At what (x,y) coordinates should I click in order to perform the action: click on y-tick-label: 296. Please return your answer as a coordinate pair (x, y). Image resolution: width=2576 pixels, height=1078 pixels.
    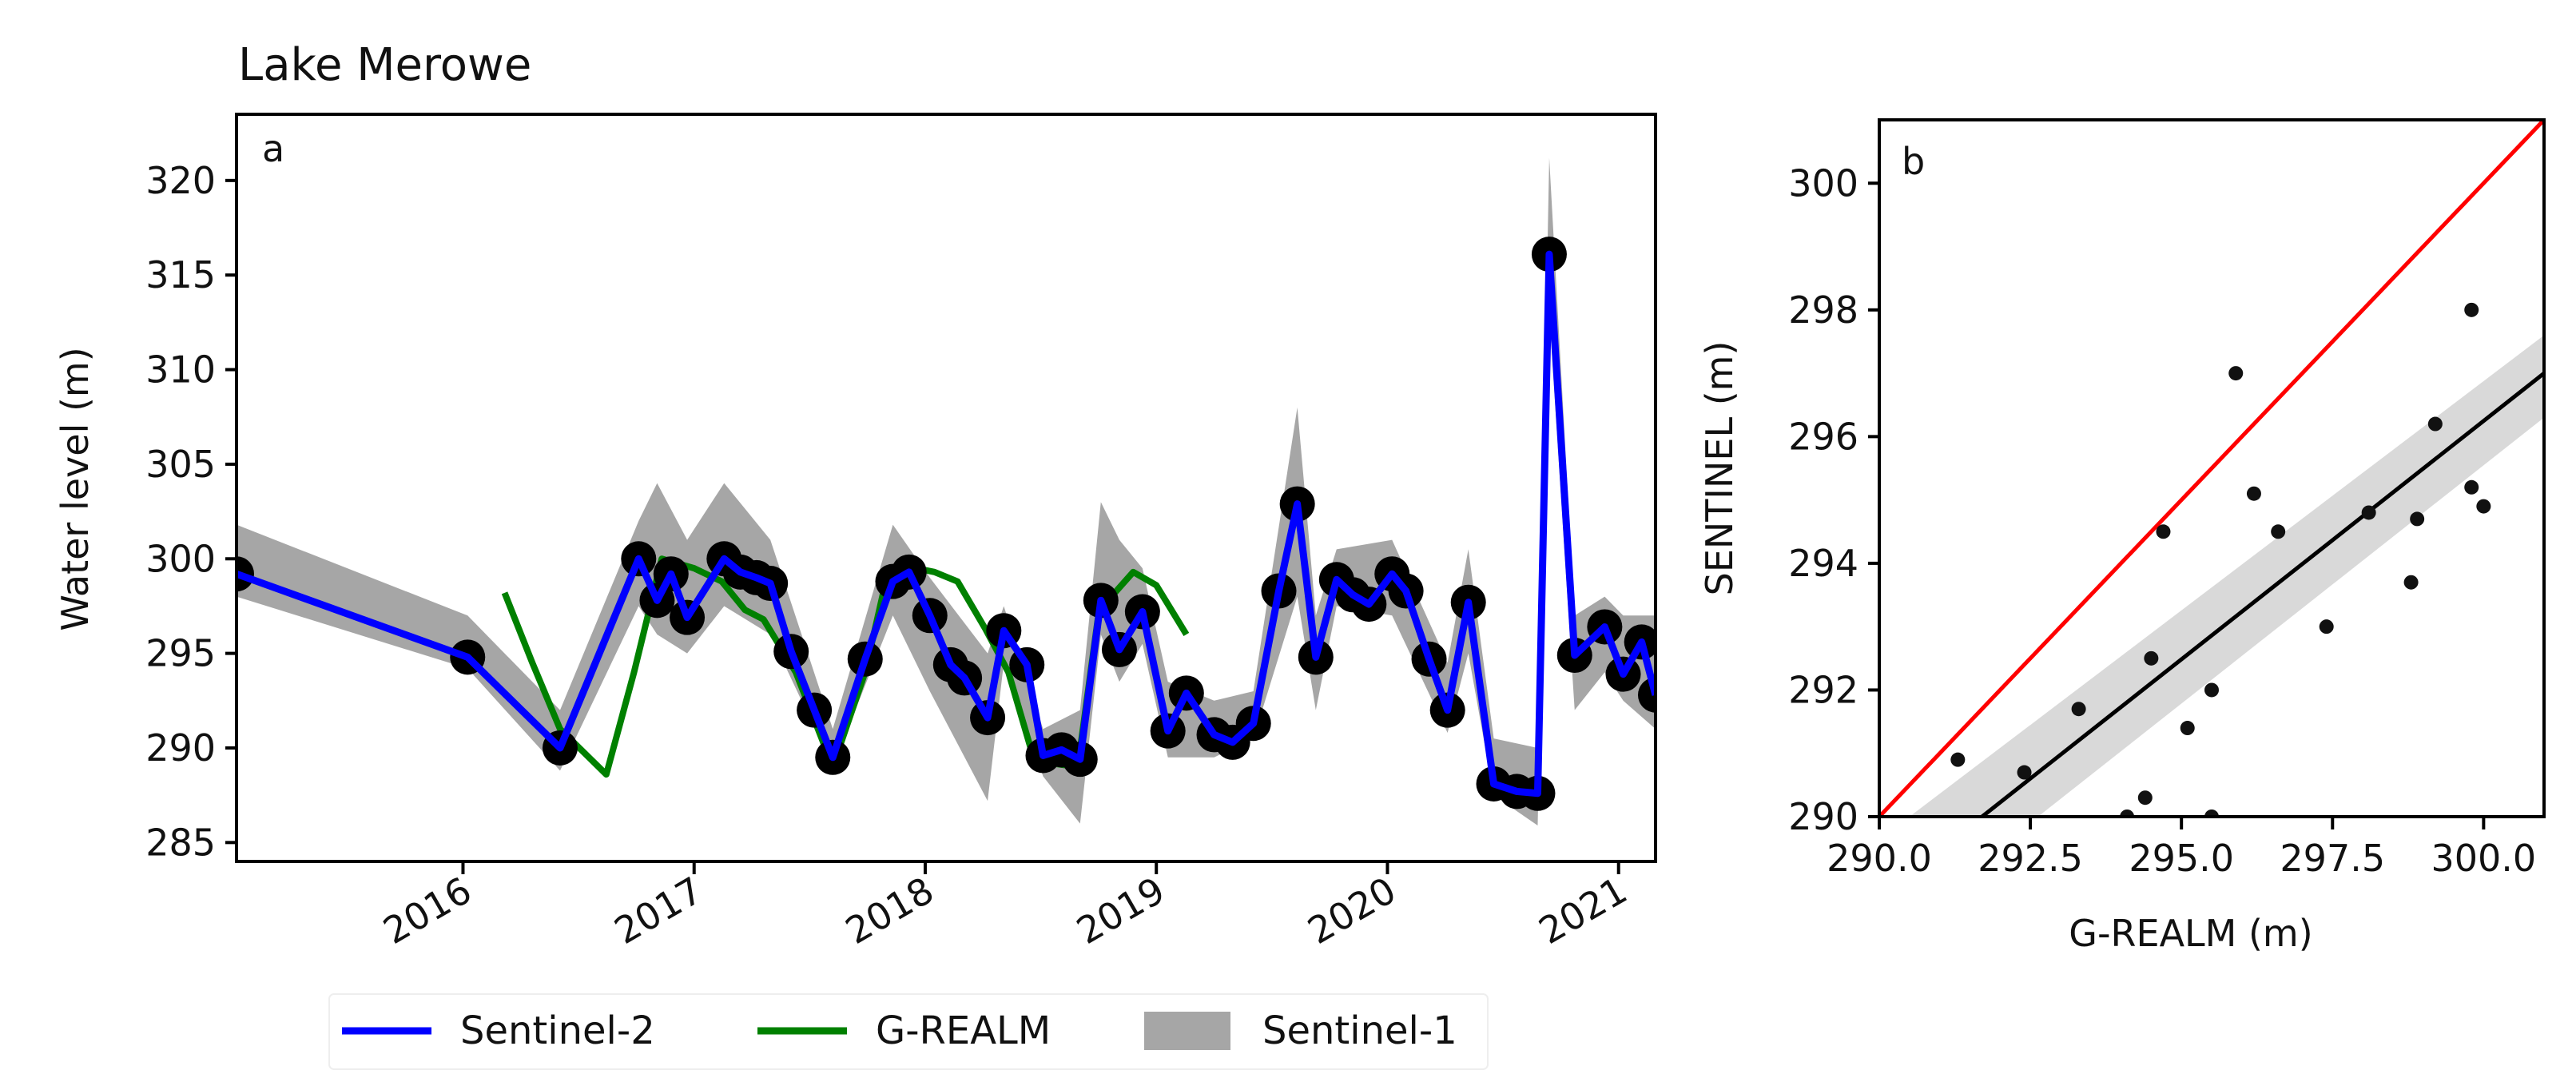
    Looking at the image, I should click on (1823, 437).